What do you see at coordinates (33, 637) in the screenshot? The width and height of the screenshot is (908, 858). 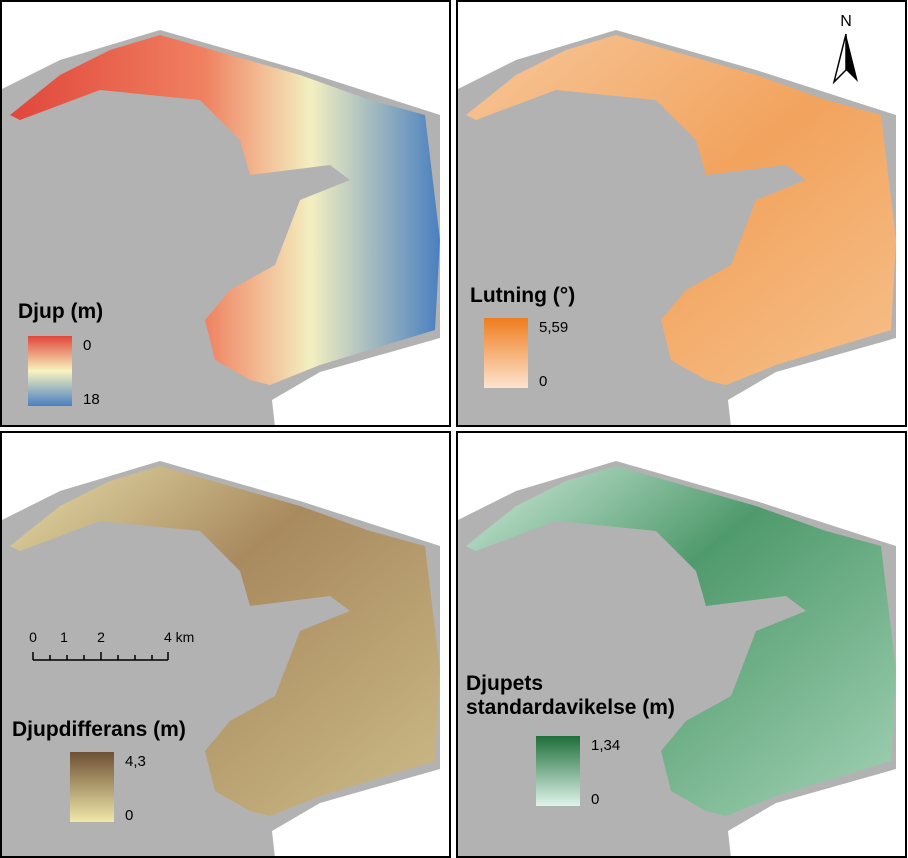 I see `scale-label: 0` at bounding box center [33, 637].